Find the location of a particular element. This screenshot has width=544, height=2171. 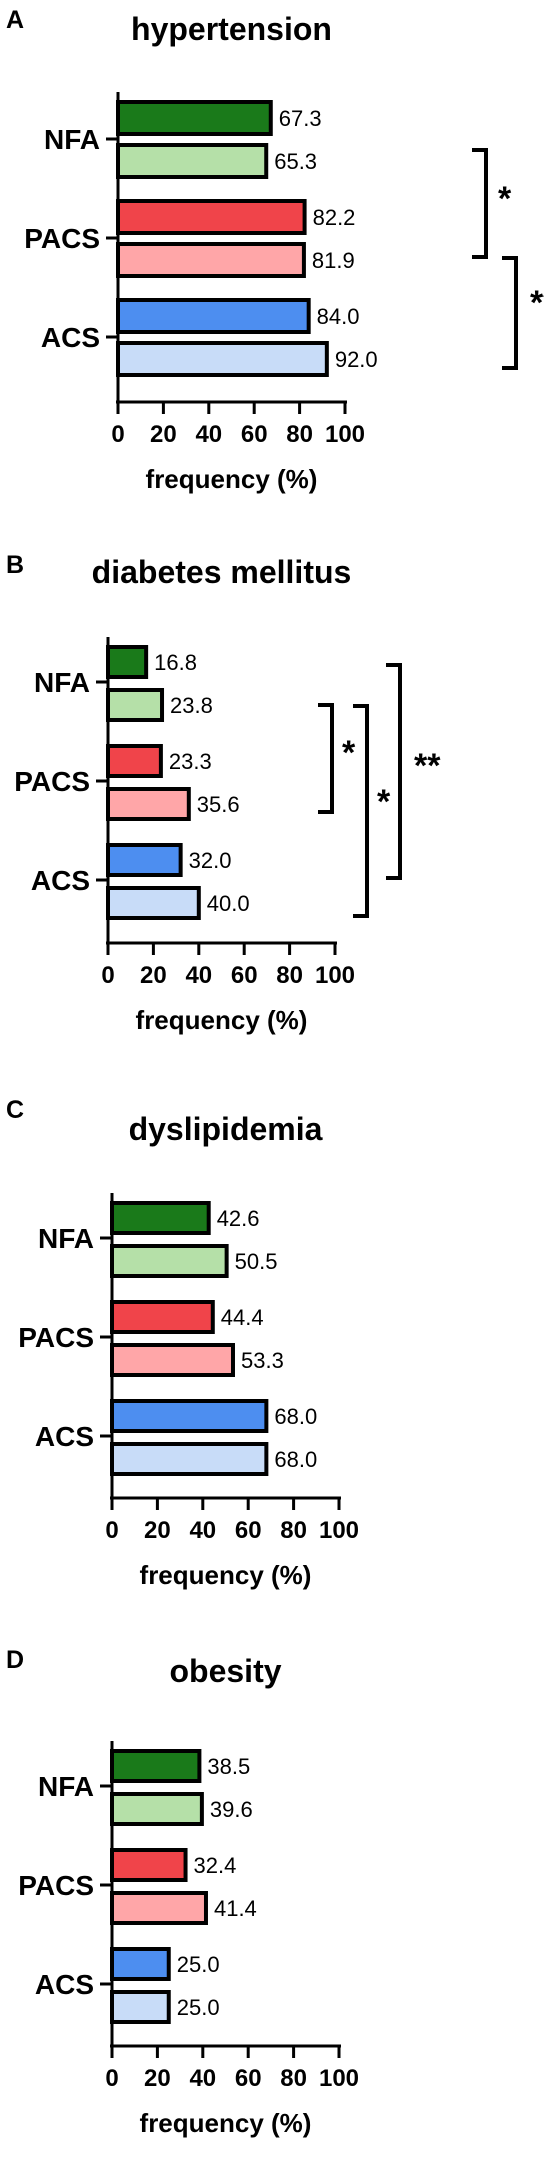

value-label: 42.6 is located at coordinates (238, 1218).